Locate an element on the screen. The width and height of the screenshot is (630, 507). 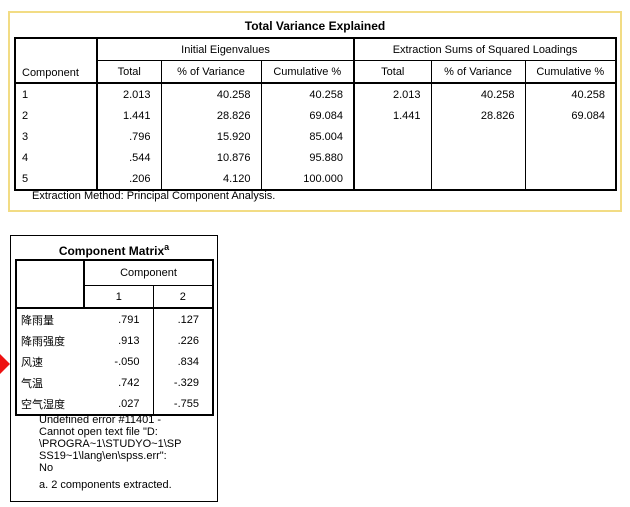
cell: .791 is located at coordinates (129, 319).